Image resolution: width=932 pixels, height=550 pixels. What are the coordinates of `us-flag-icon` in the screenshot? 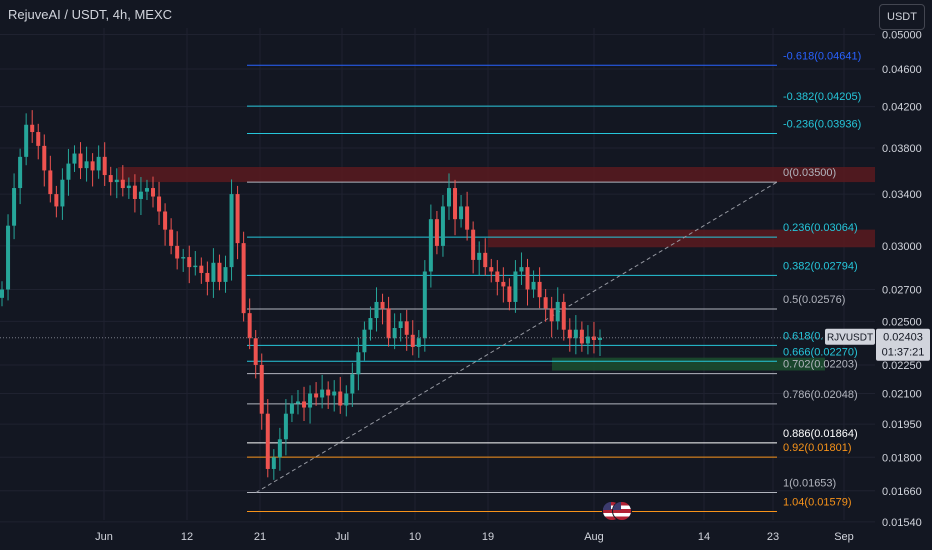 It's located at (622, 511).